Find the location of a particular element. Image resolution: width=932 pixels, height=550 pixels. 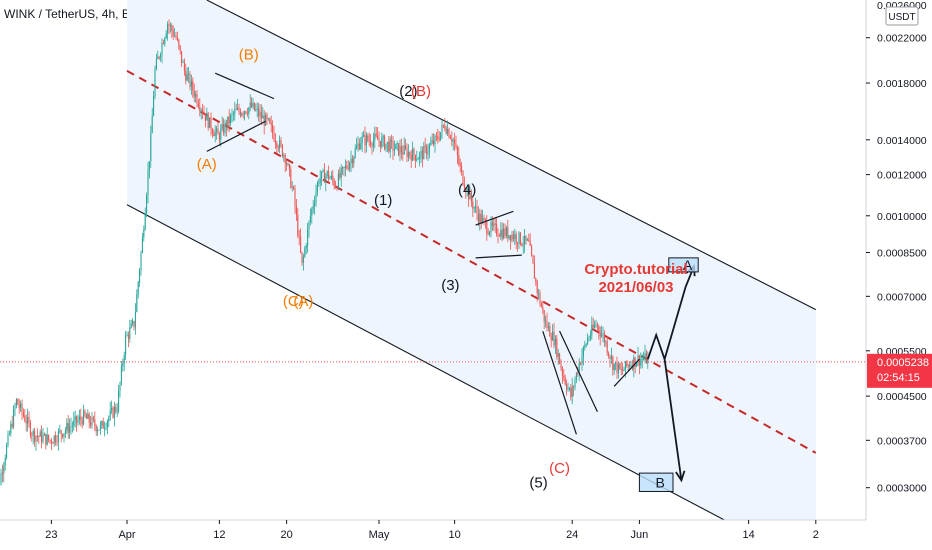

wave-label: (A) is located at coordinates (207, 164).